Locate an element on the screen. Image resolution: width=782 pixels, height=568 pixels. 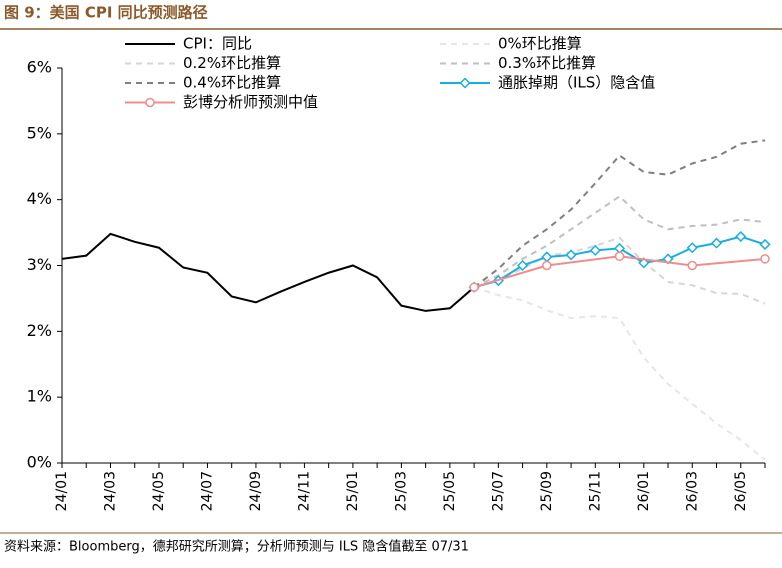
x-tick-label: 25/05 is located at coordinates (450, 491).